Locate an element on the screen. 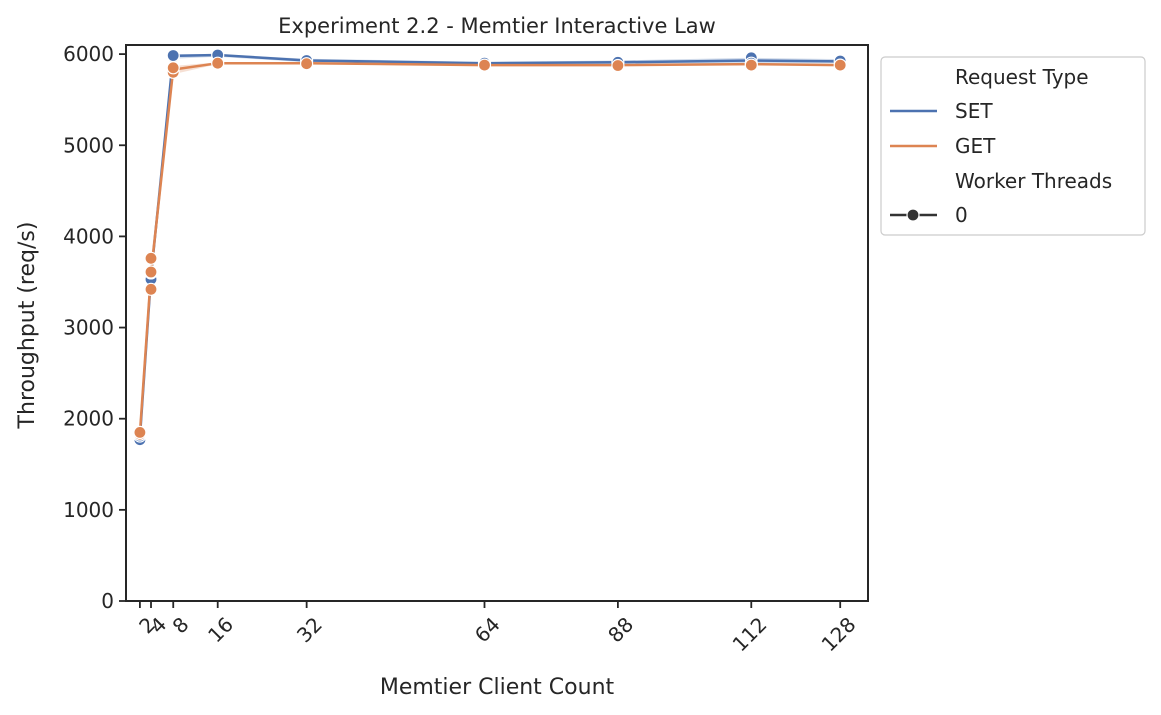  y-tick-label: 3000 is located at coordinates (88, 328).